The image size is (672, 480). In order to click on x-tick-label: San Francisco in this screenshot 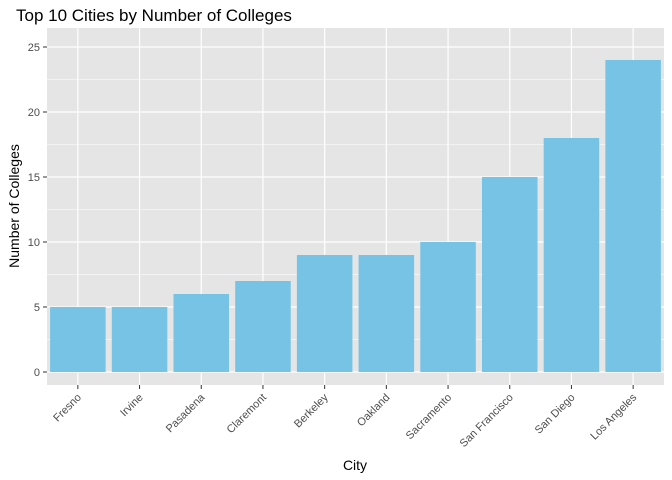, I will do `click(487, 421)`.